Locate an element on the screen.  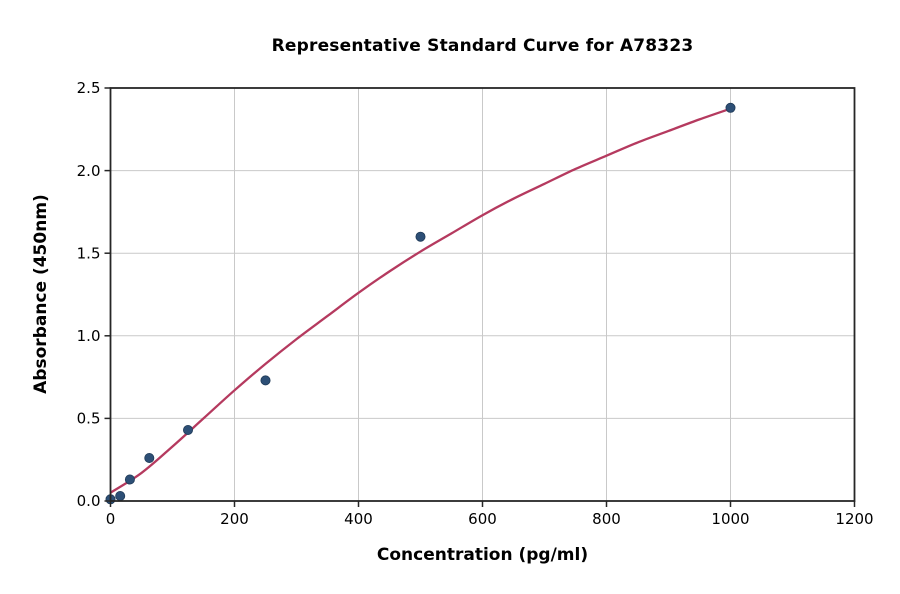
y-tick-label: 1.0 is located at coordinates (89, 336).